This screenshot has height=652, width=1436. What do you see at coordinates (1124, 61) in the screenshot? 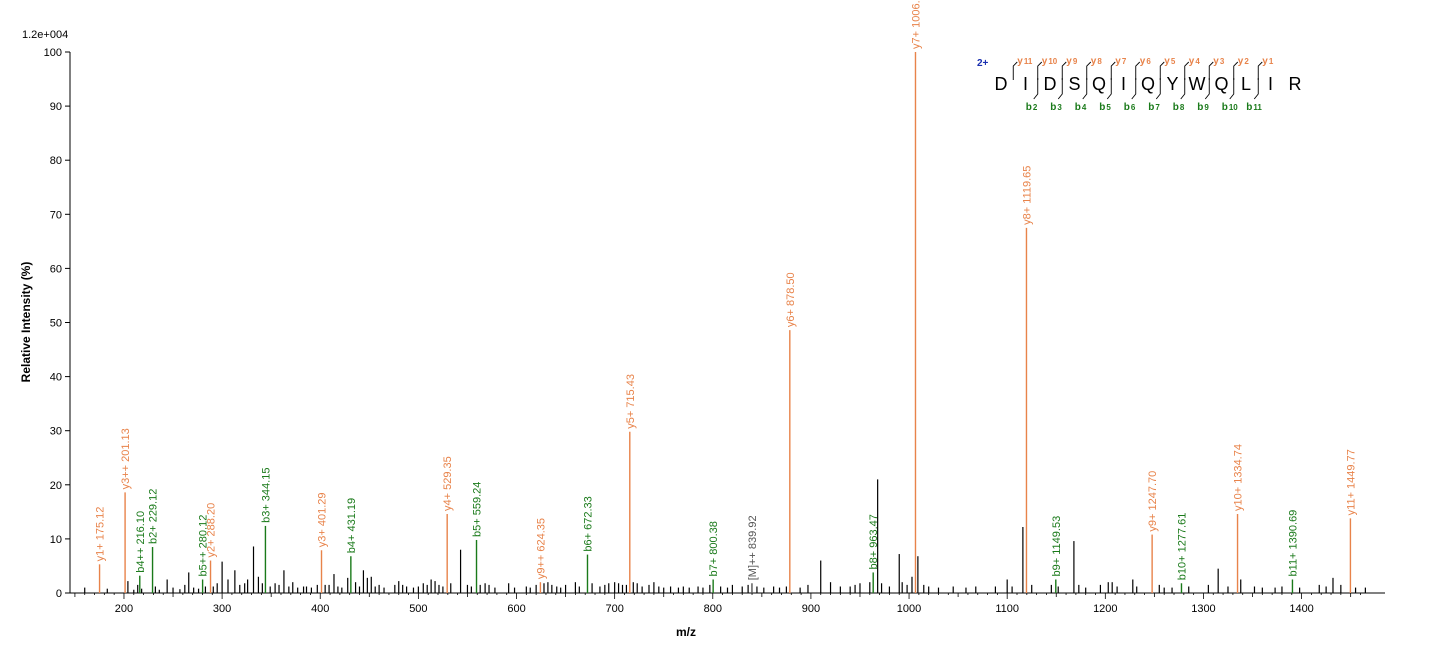
I see `y-ion-number: 7` at bounding box center [1124, 61].